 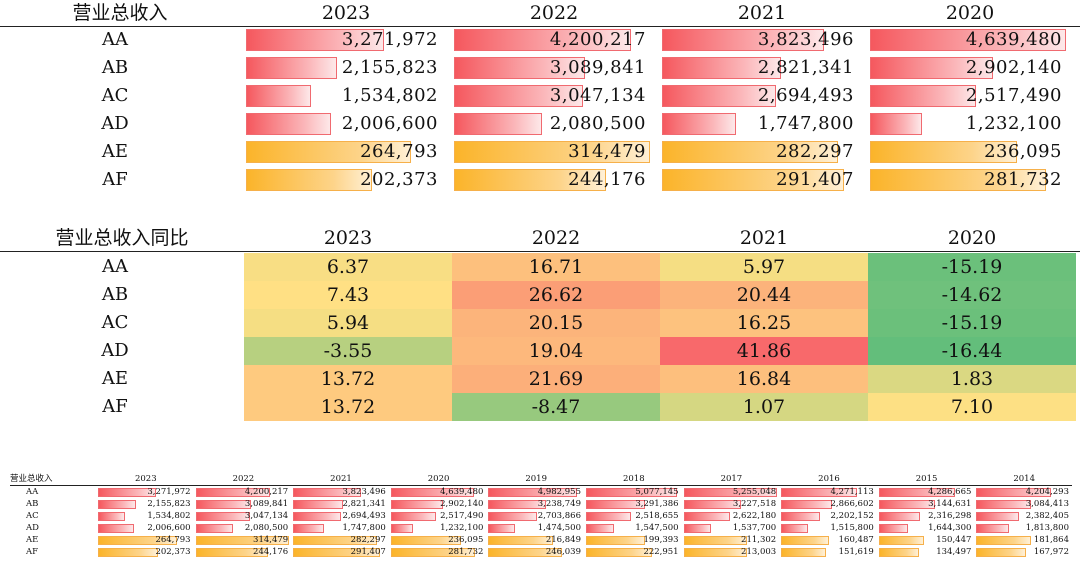 What do you see at coordinates (597, 123) in the screenshot?
I see `table1-value: 2,080,500` at bounding box center [597, 123].